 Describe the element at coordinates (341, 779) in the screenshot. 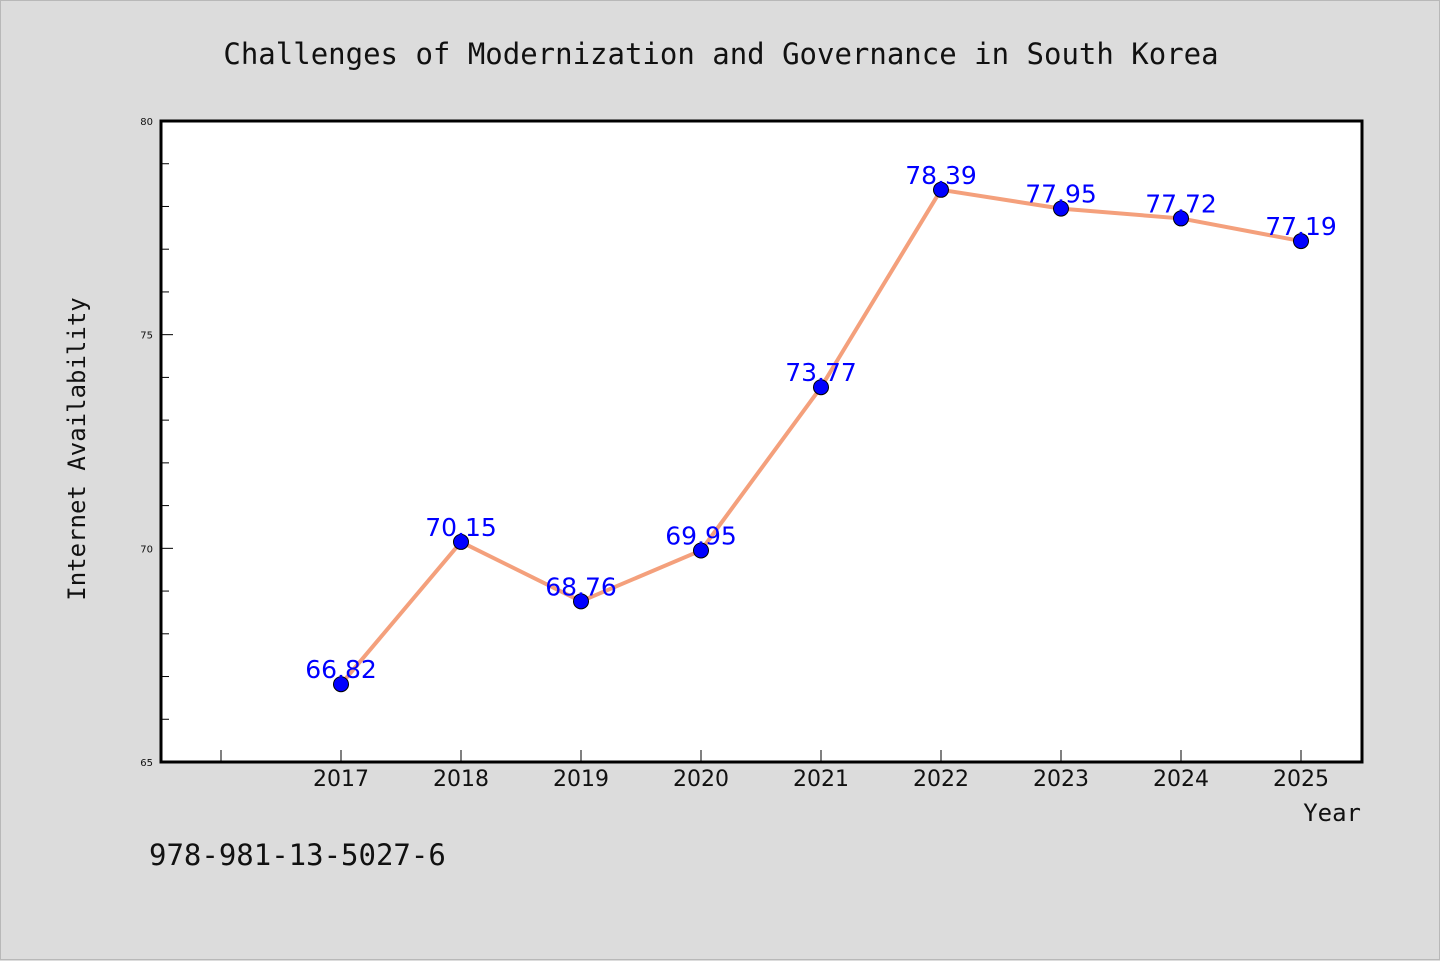

I see `x-tick-label-2017: 2017` at that location.